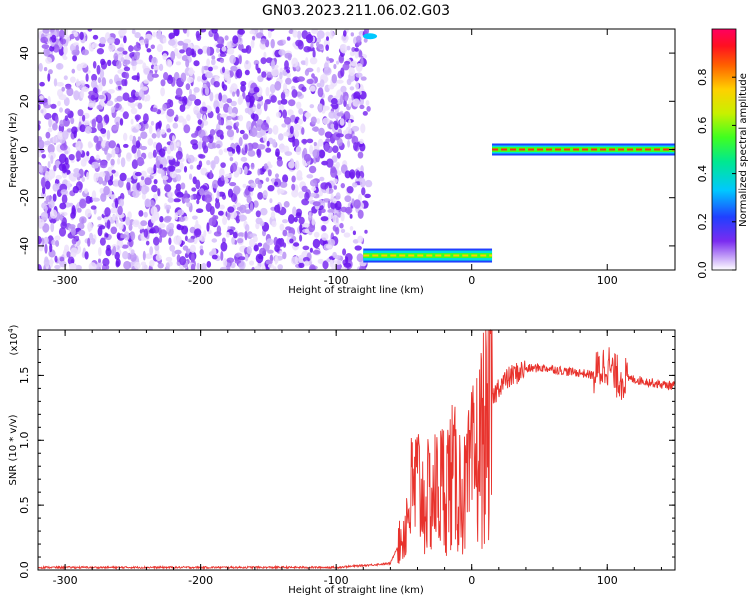 Image resolution: width=750 pixels, height=600 pixels. I want to click on spectrogram-x-label: Height of straight line (km), so click(356, 290).